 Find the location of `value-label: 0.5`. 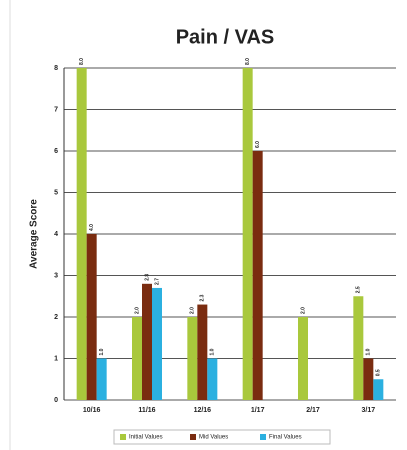

value-label: 0.5 is located at coordinates (379, 372).